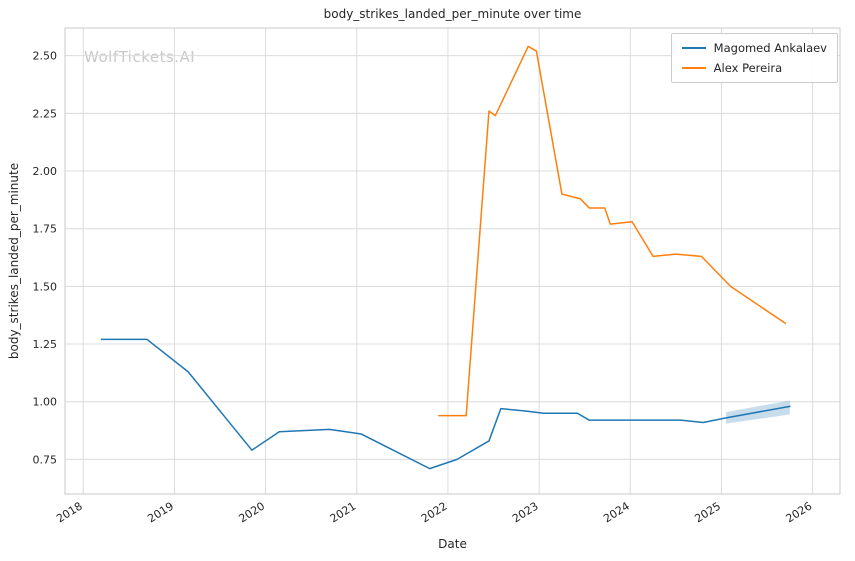 This screenshot has width=855, height=561. What do you see at coordinates (452, 544) in the screenshot?
I see `x-axis-label: Date` at bounding box center [452, 544].